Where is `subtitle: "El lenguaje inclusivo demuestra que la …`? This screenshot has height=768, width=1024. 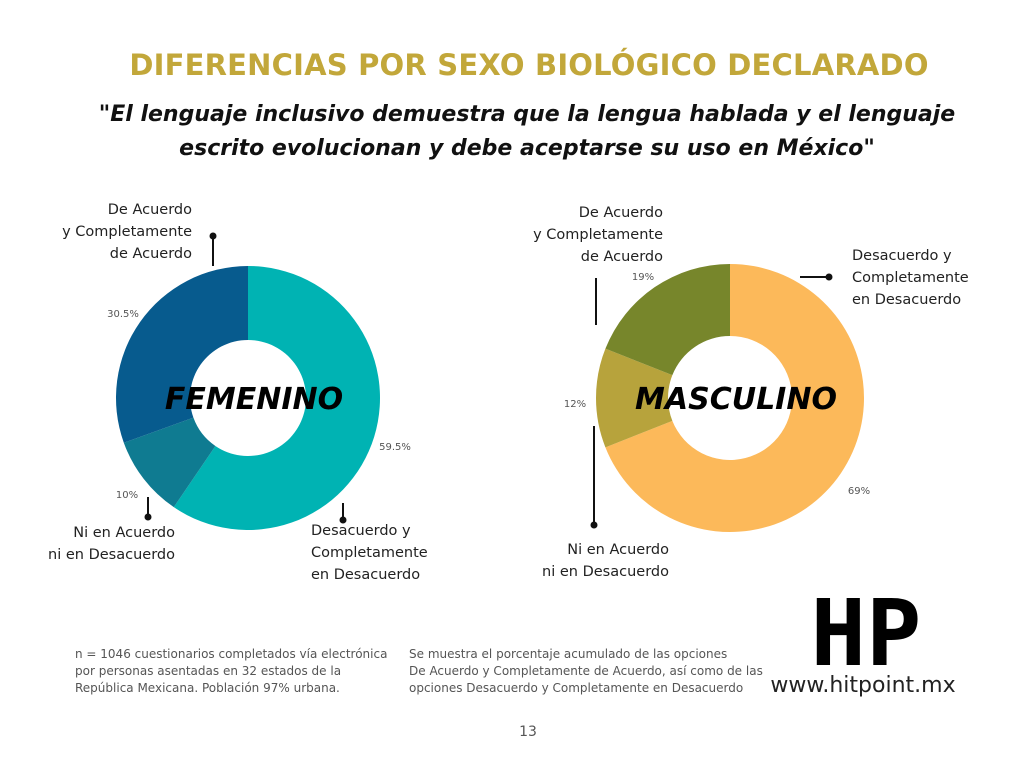 subtitle: "El lenguaje inclusivo demuestra que la … is located at coordinates (527, 131).